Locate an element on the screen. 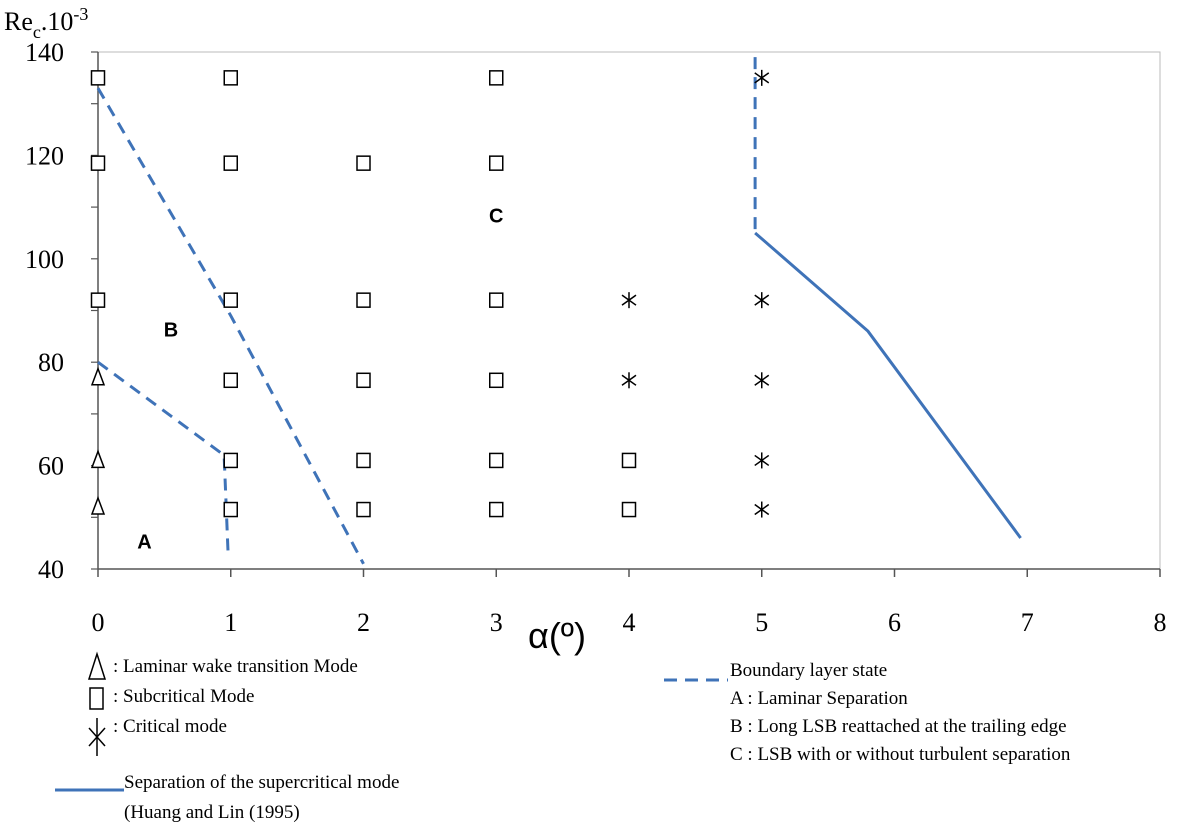  region-label-b: B is located at coordinates (171, 330).